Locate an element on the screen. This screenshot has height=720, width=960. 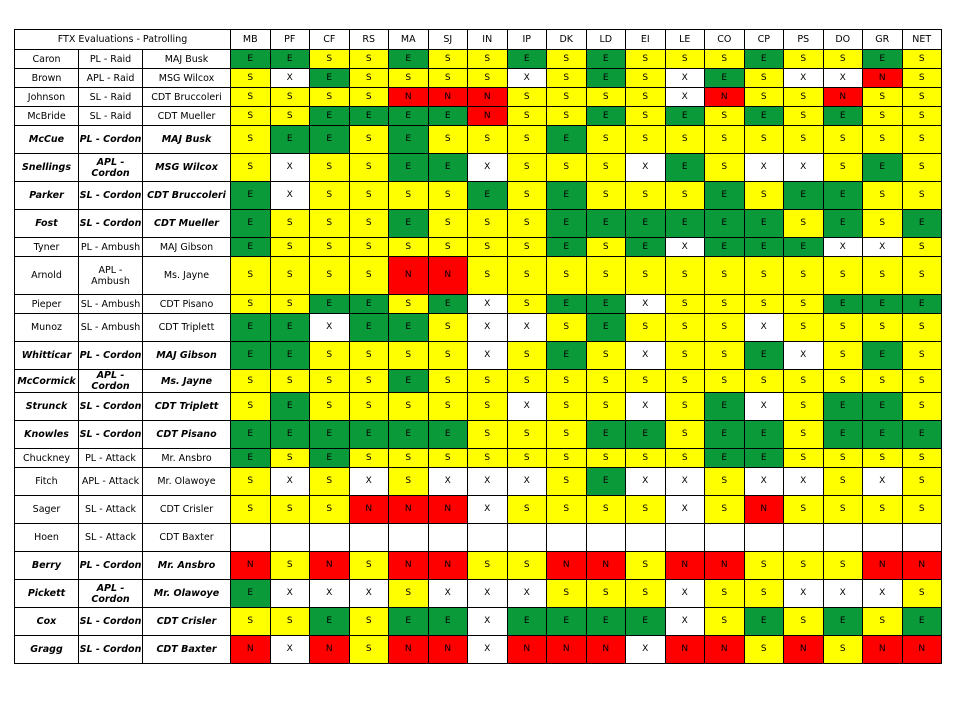
score-cell-gr is located at coordinates (882, 537).